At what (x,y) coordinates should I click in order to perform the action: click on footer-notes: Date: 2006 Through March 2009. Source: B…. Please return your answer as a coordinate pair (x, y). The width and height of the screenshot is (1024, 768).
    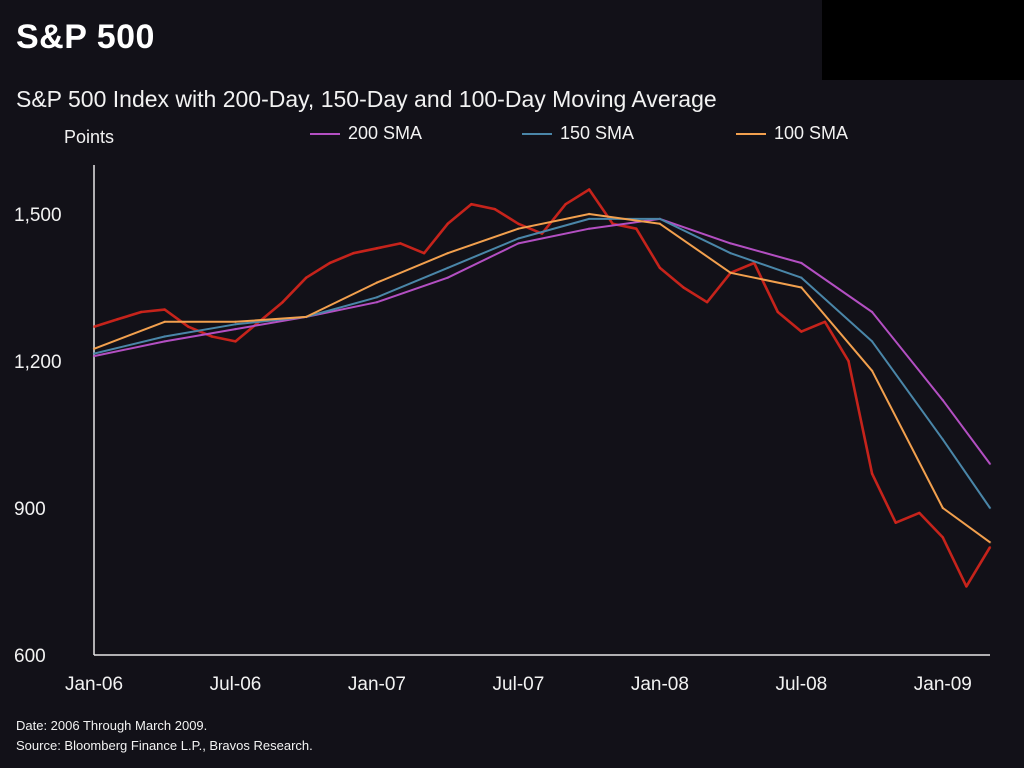
    Looking at the image, I should click on (164, 736).